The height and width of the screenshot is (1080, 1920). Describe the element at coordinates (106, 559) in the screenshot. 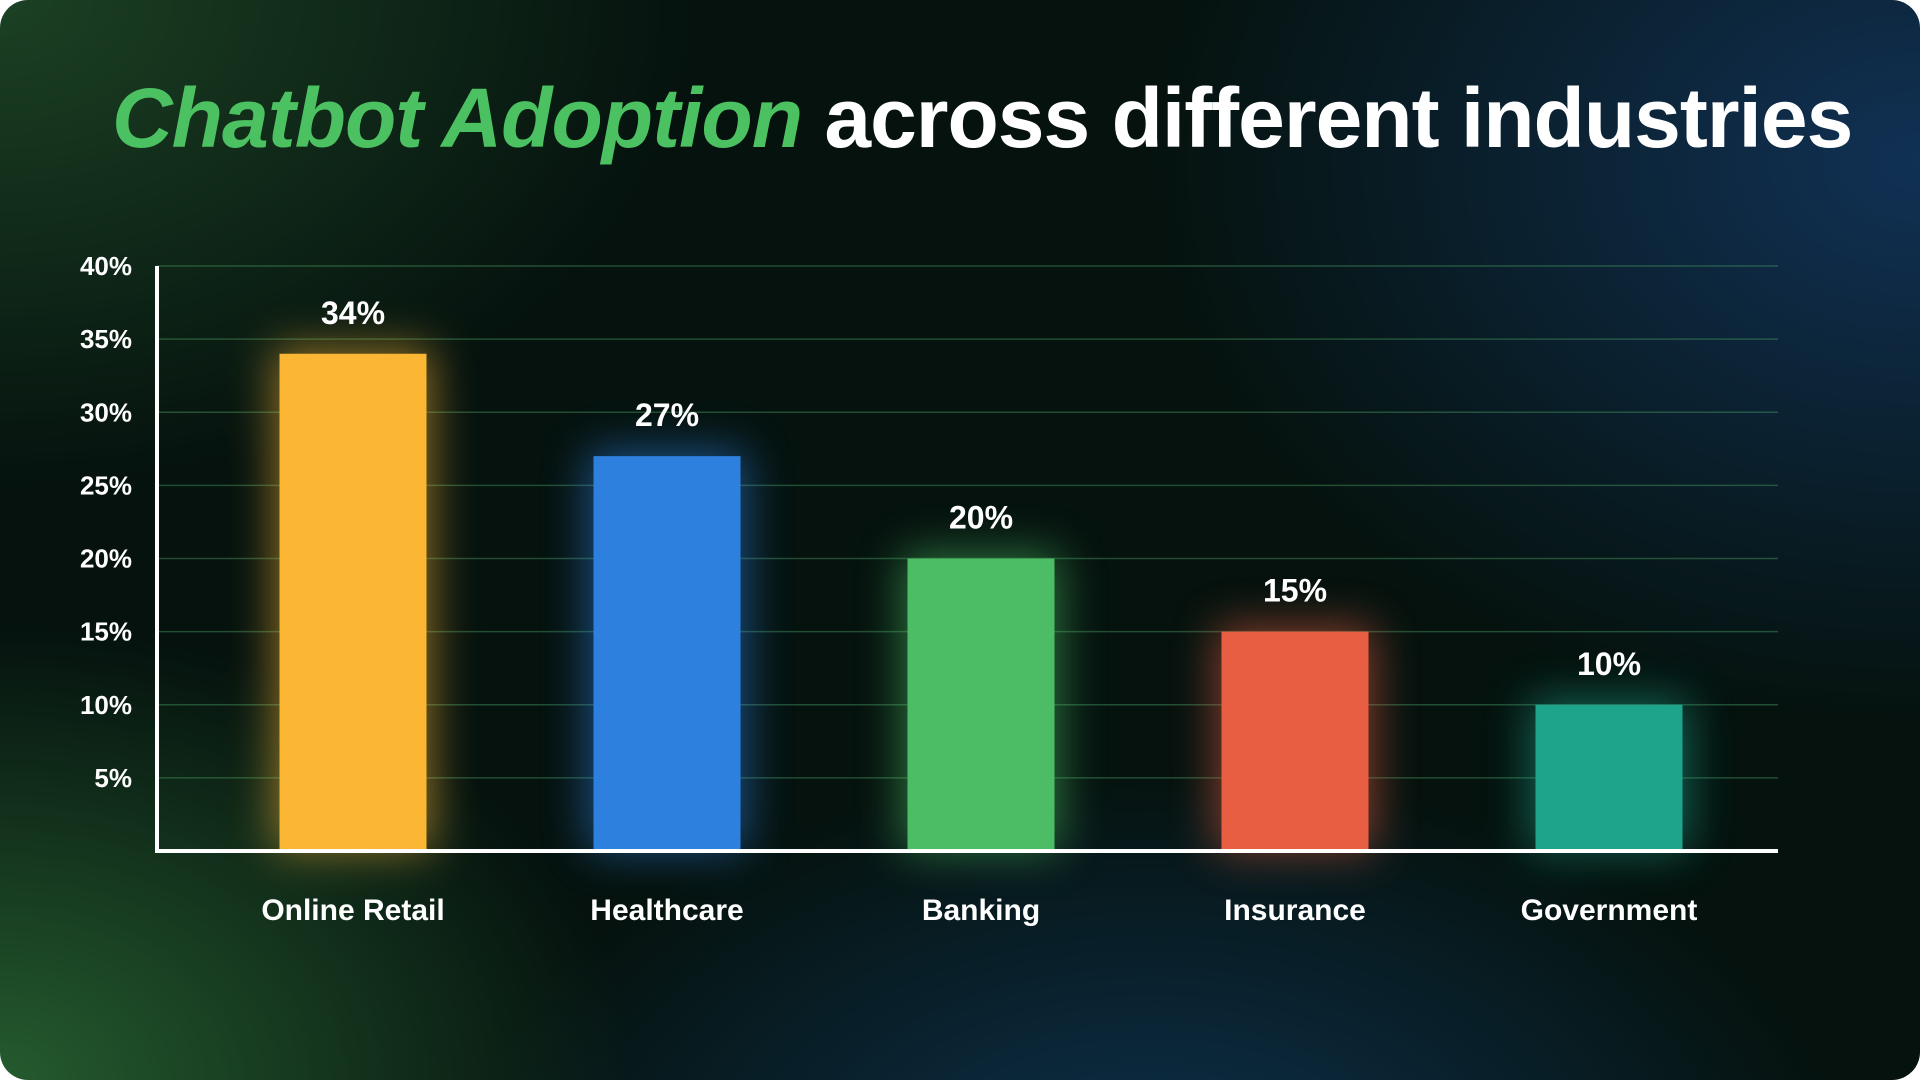

I see `y-tick-label: 20%` at that location.